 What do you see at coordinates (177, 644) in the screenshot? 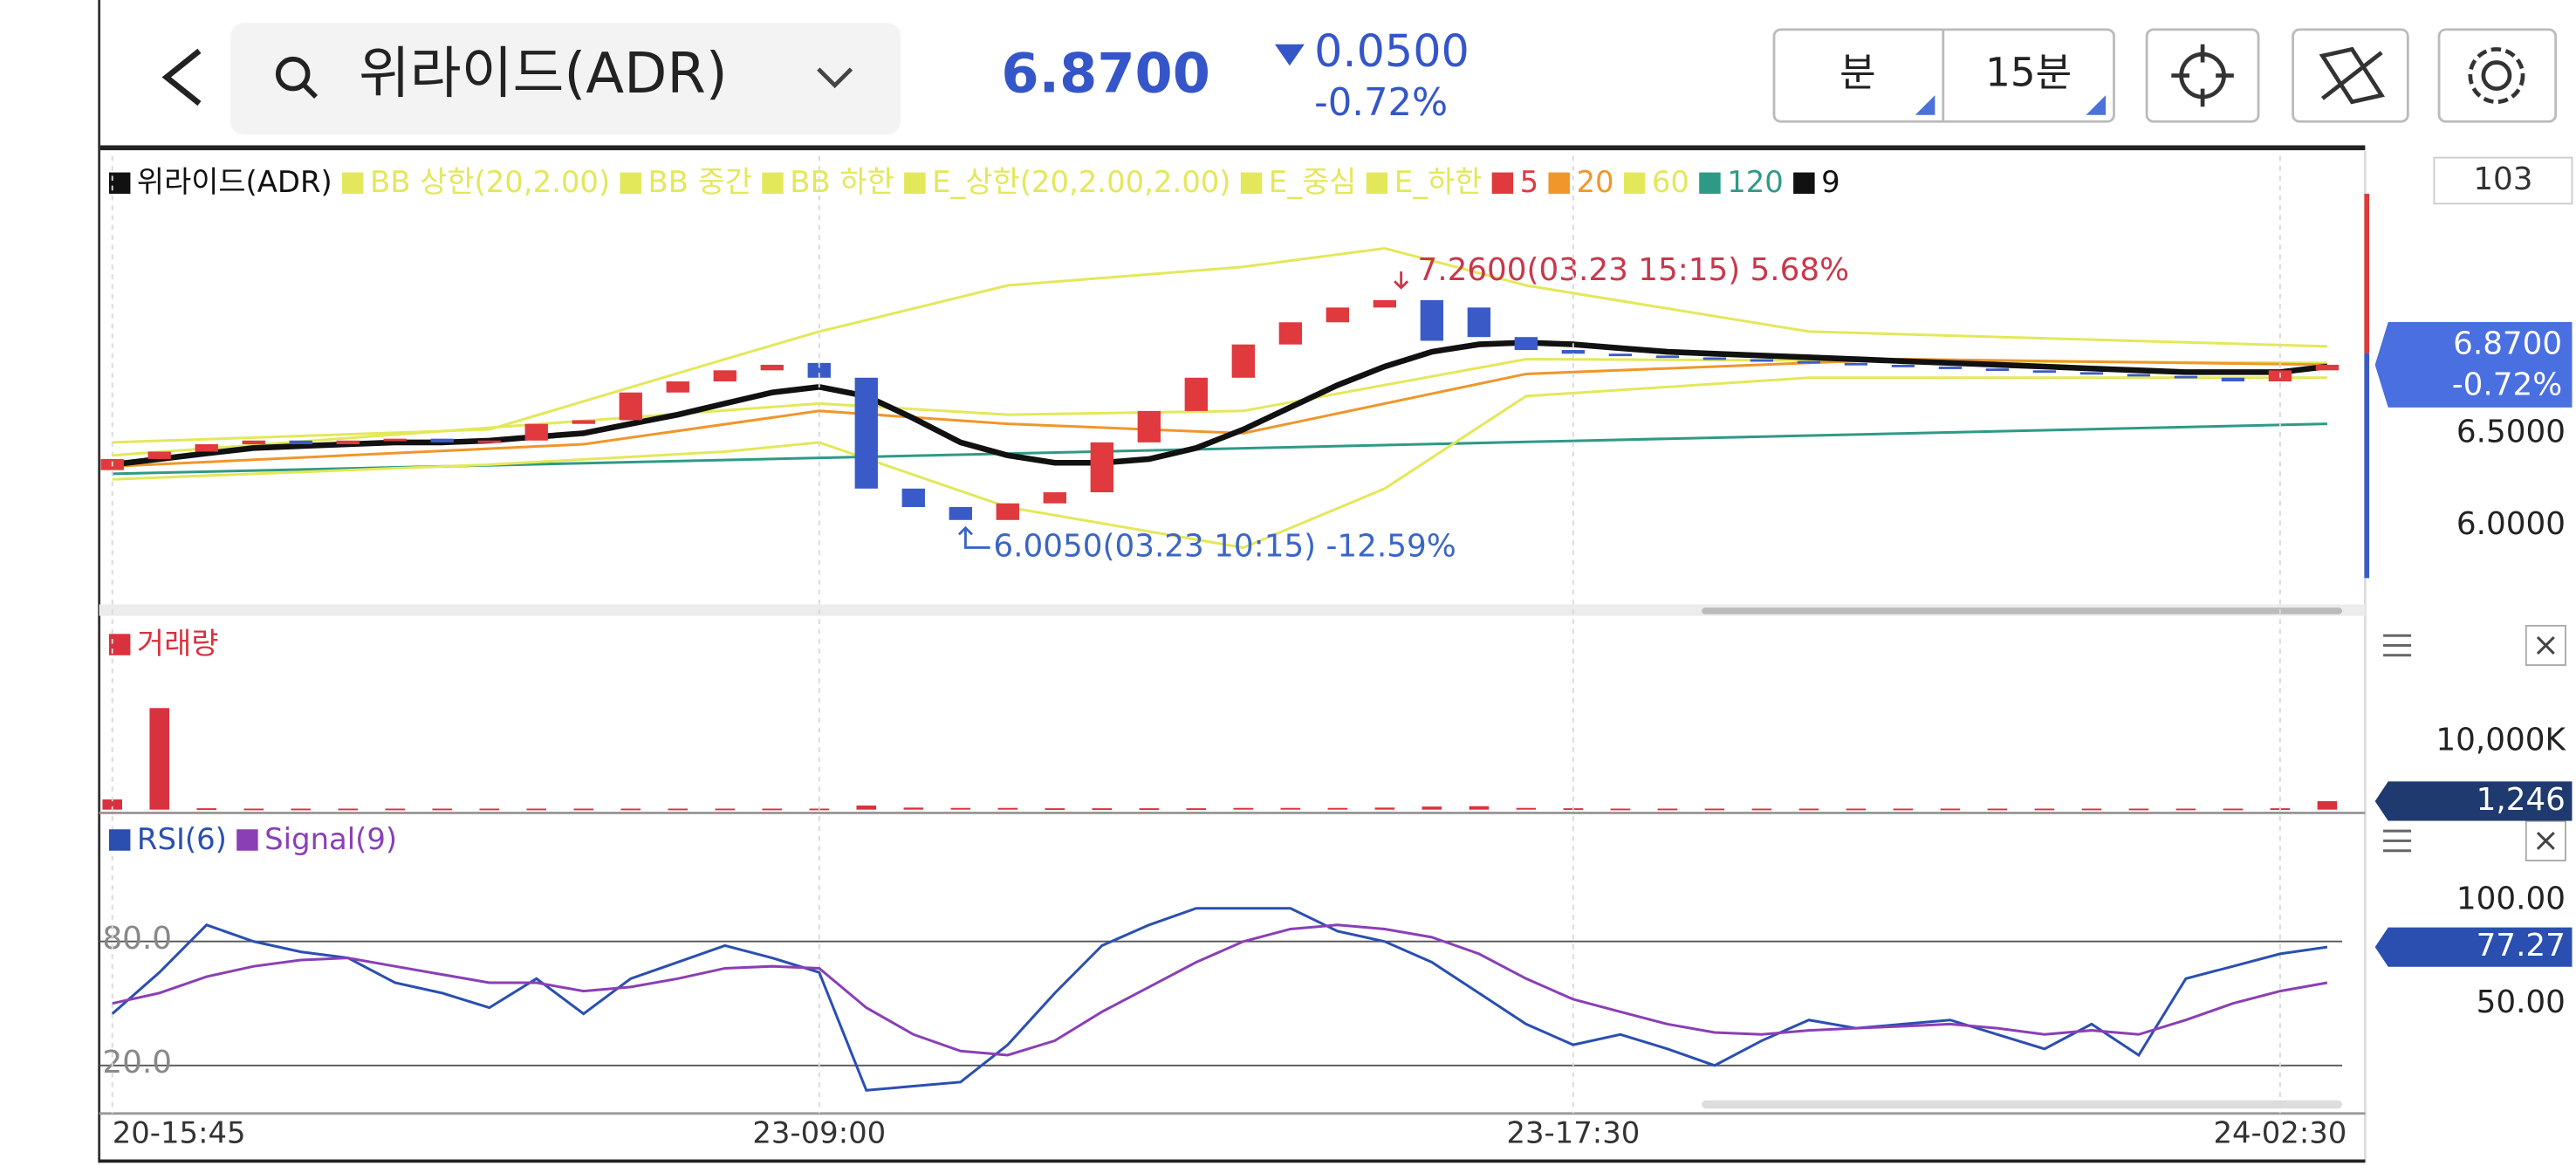
I see `legend-label: 거래량` at bounding box center [177, 644].